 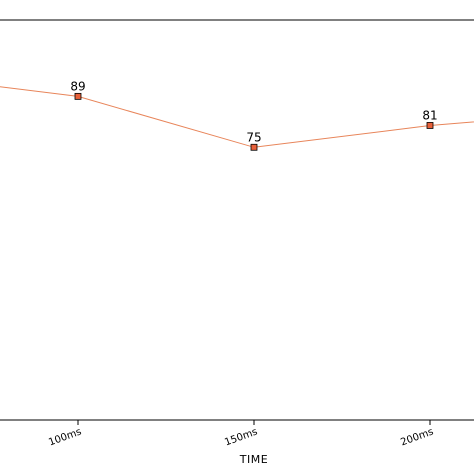 I want to click on x-tick-label: 150ms, so click(x=241, y=437).